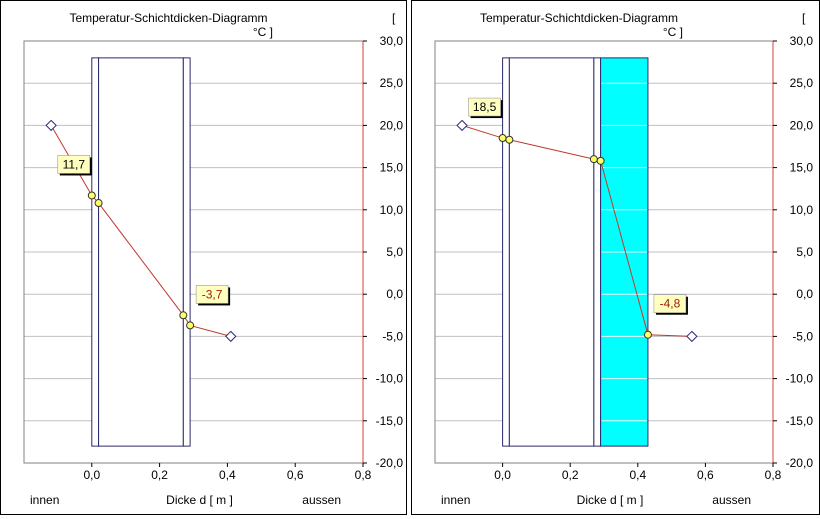  I want to click on temperature-line, so click(140, 231).